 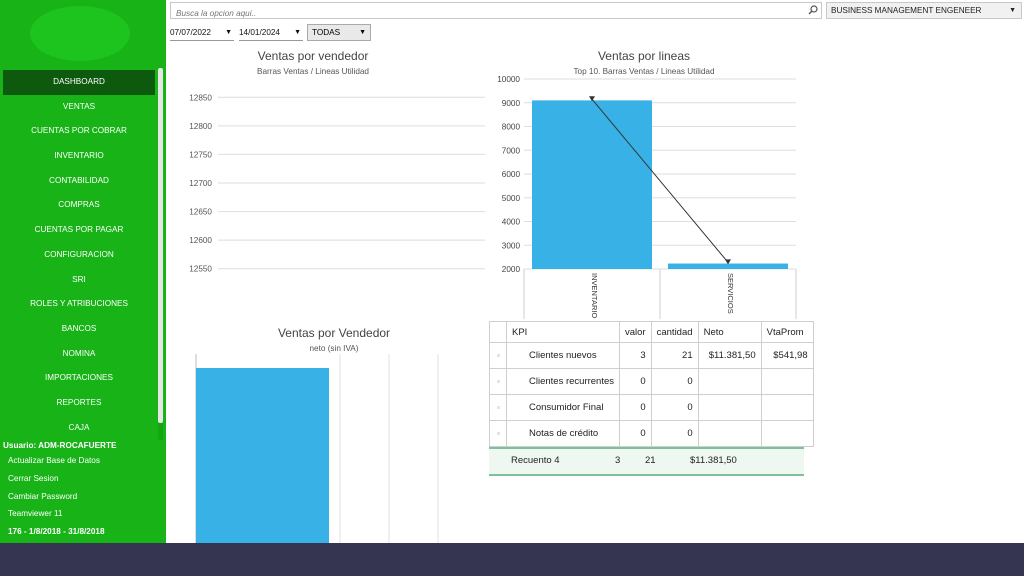 What do you see at coordinates (79, 402) in the screenshot?
I see `sidebar-item-reportes: REPORTES` at bounding box center [79, 402].